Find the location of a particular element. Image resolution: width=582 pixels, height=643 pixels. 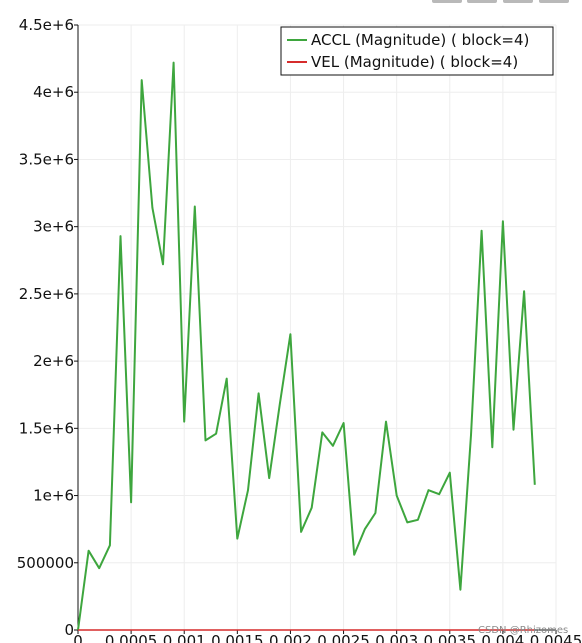

legend-box is located at coordinates (417, 51).